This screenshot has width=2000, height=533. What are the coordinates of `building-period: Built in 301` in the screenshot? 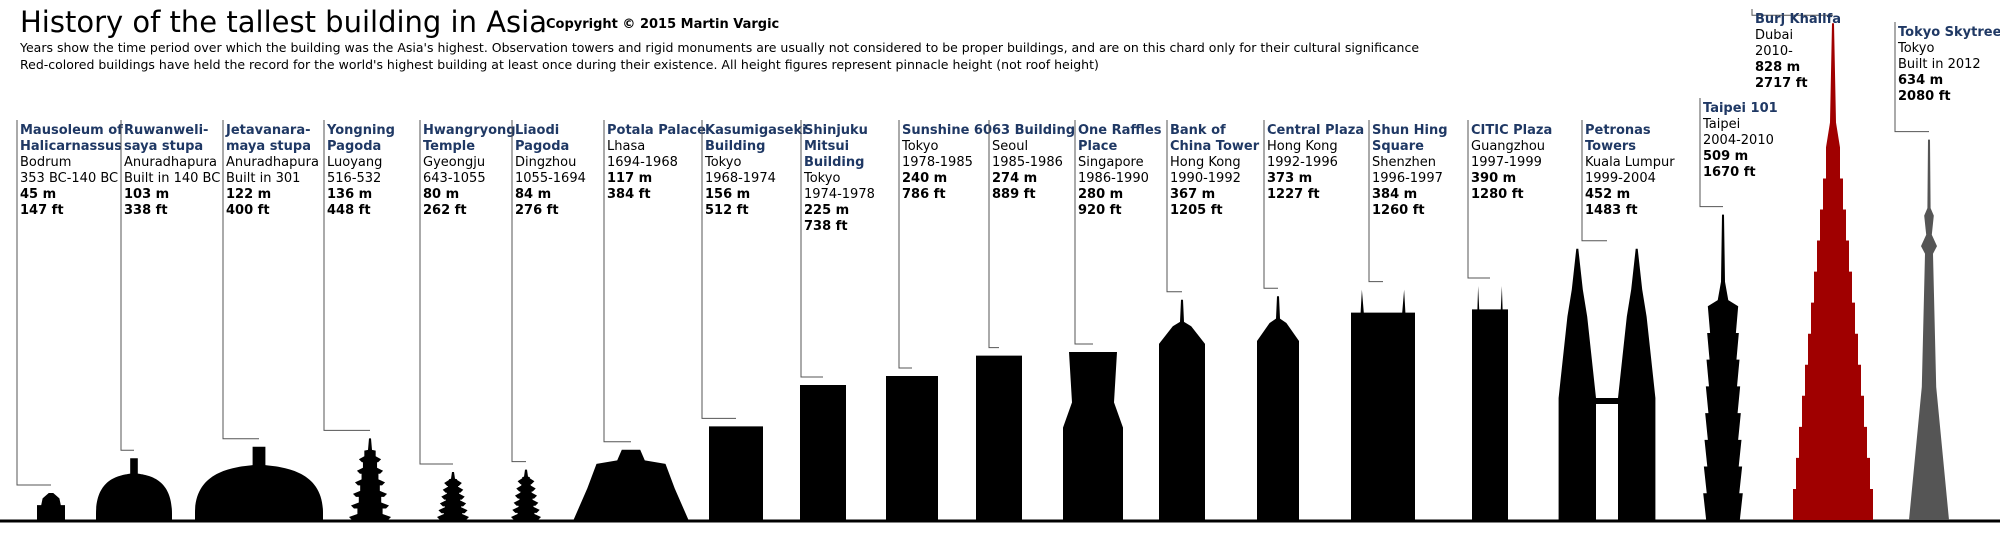 It's located at (263, 178).